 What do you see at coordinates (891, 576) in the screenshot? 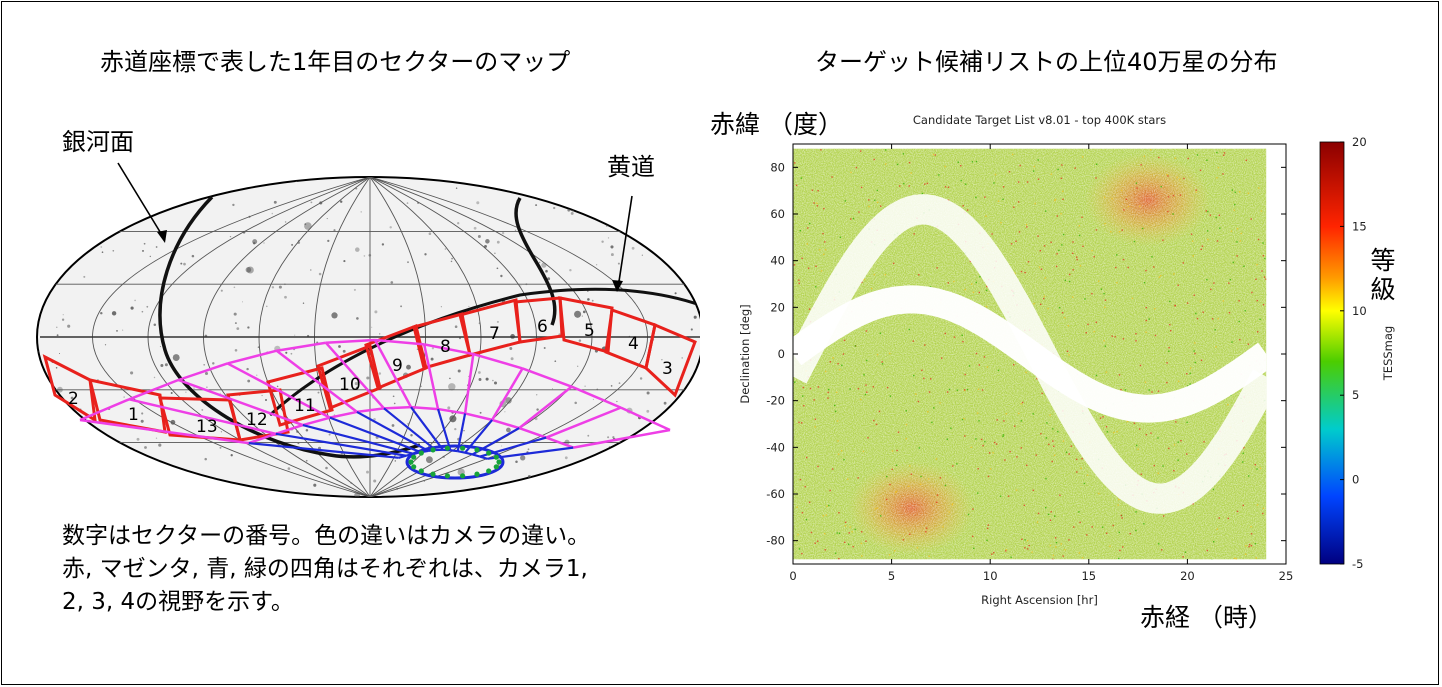
I see `x-tick-label: 5` at bounding box center [891, 576].